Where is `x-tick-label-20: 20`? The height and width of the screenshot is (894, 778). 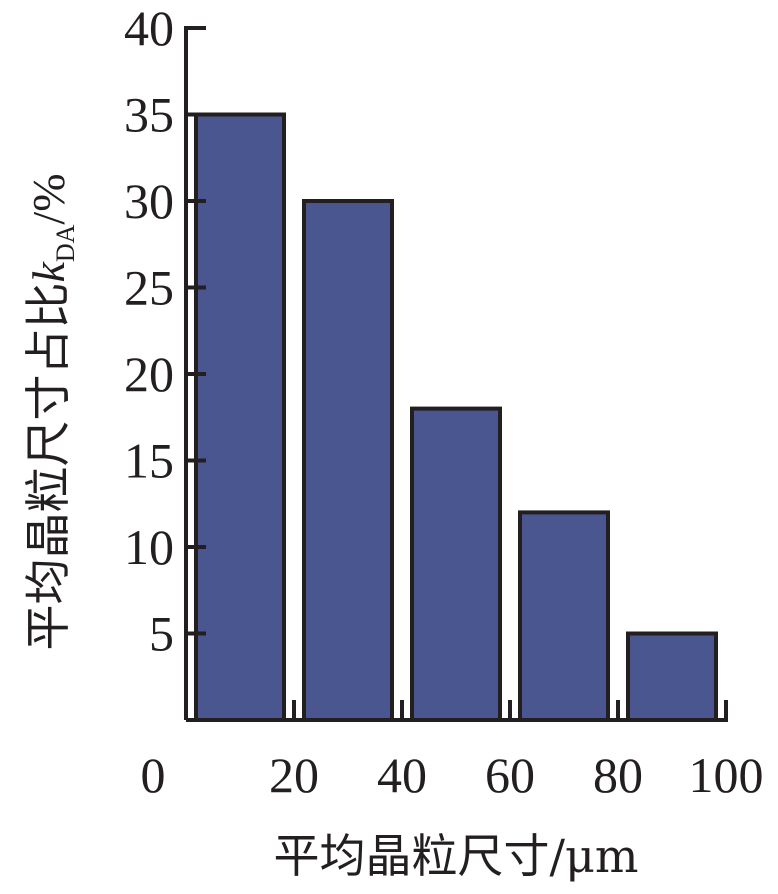 x-tick-label-20: 20 is located at coordinates (294, 775).